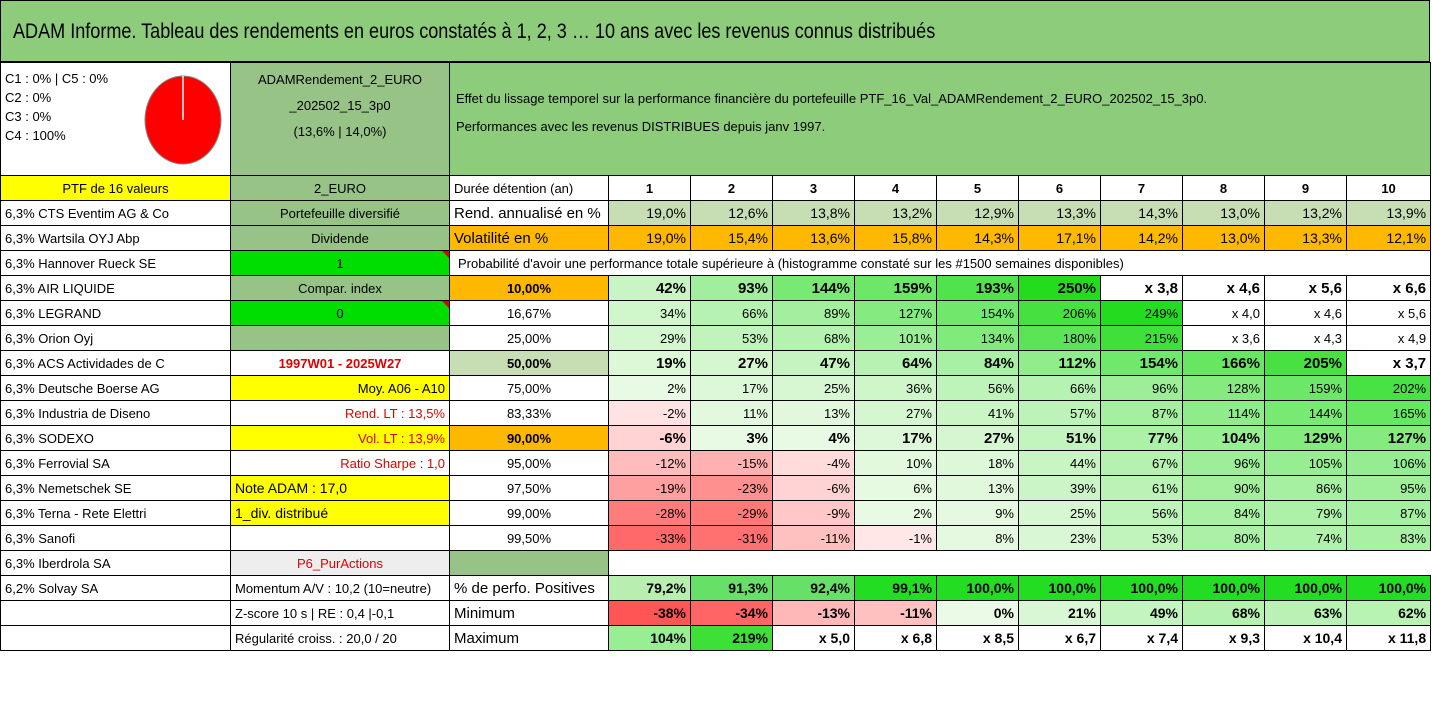 The image size is (1432, 717). Describe the element at coordinates (529, 488) in the screenshot. I see `row-label: 97,50%` at that location.